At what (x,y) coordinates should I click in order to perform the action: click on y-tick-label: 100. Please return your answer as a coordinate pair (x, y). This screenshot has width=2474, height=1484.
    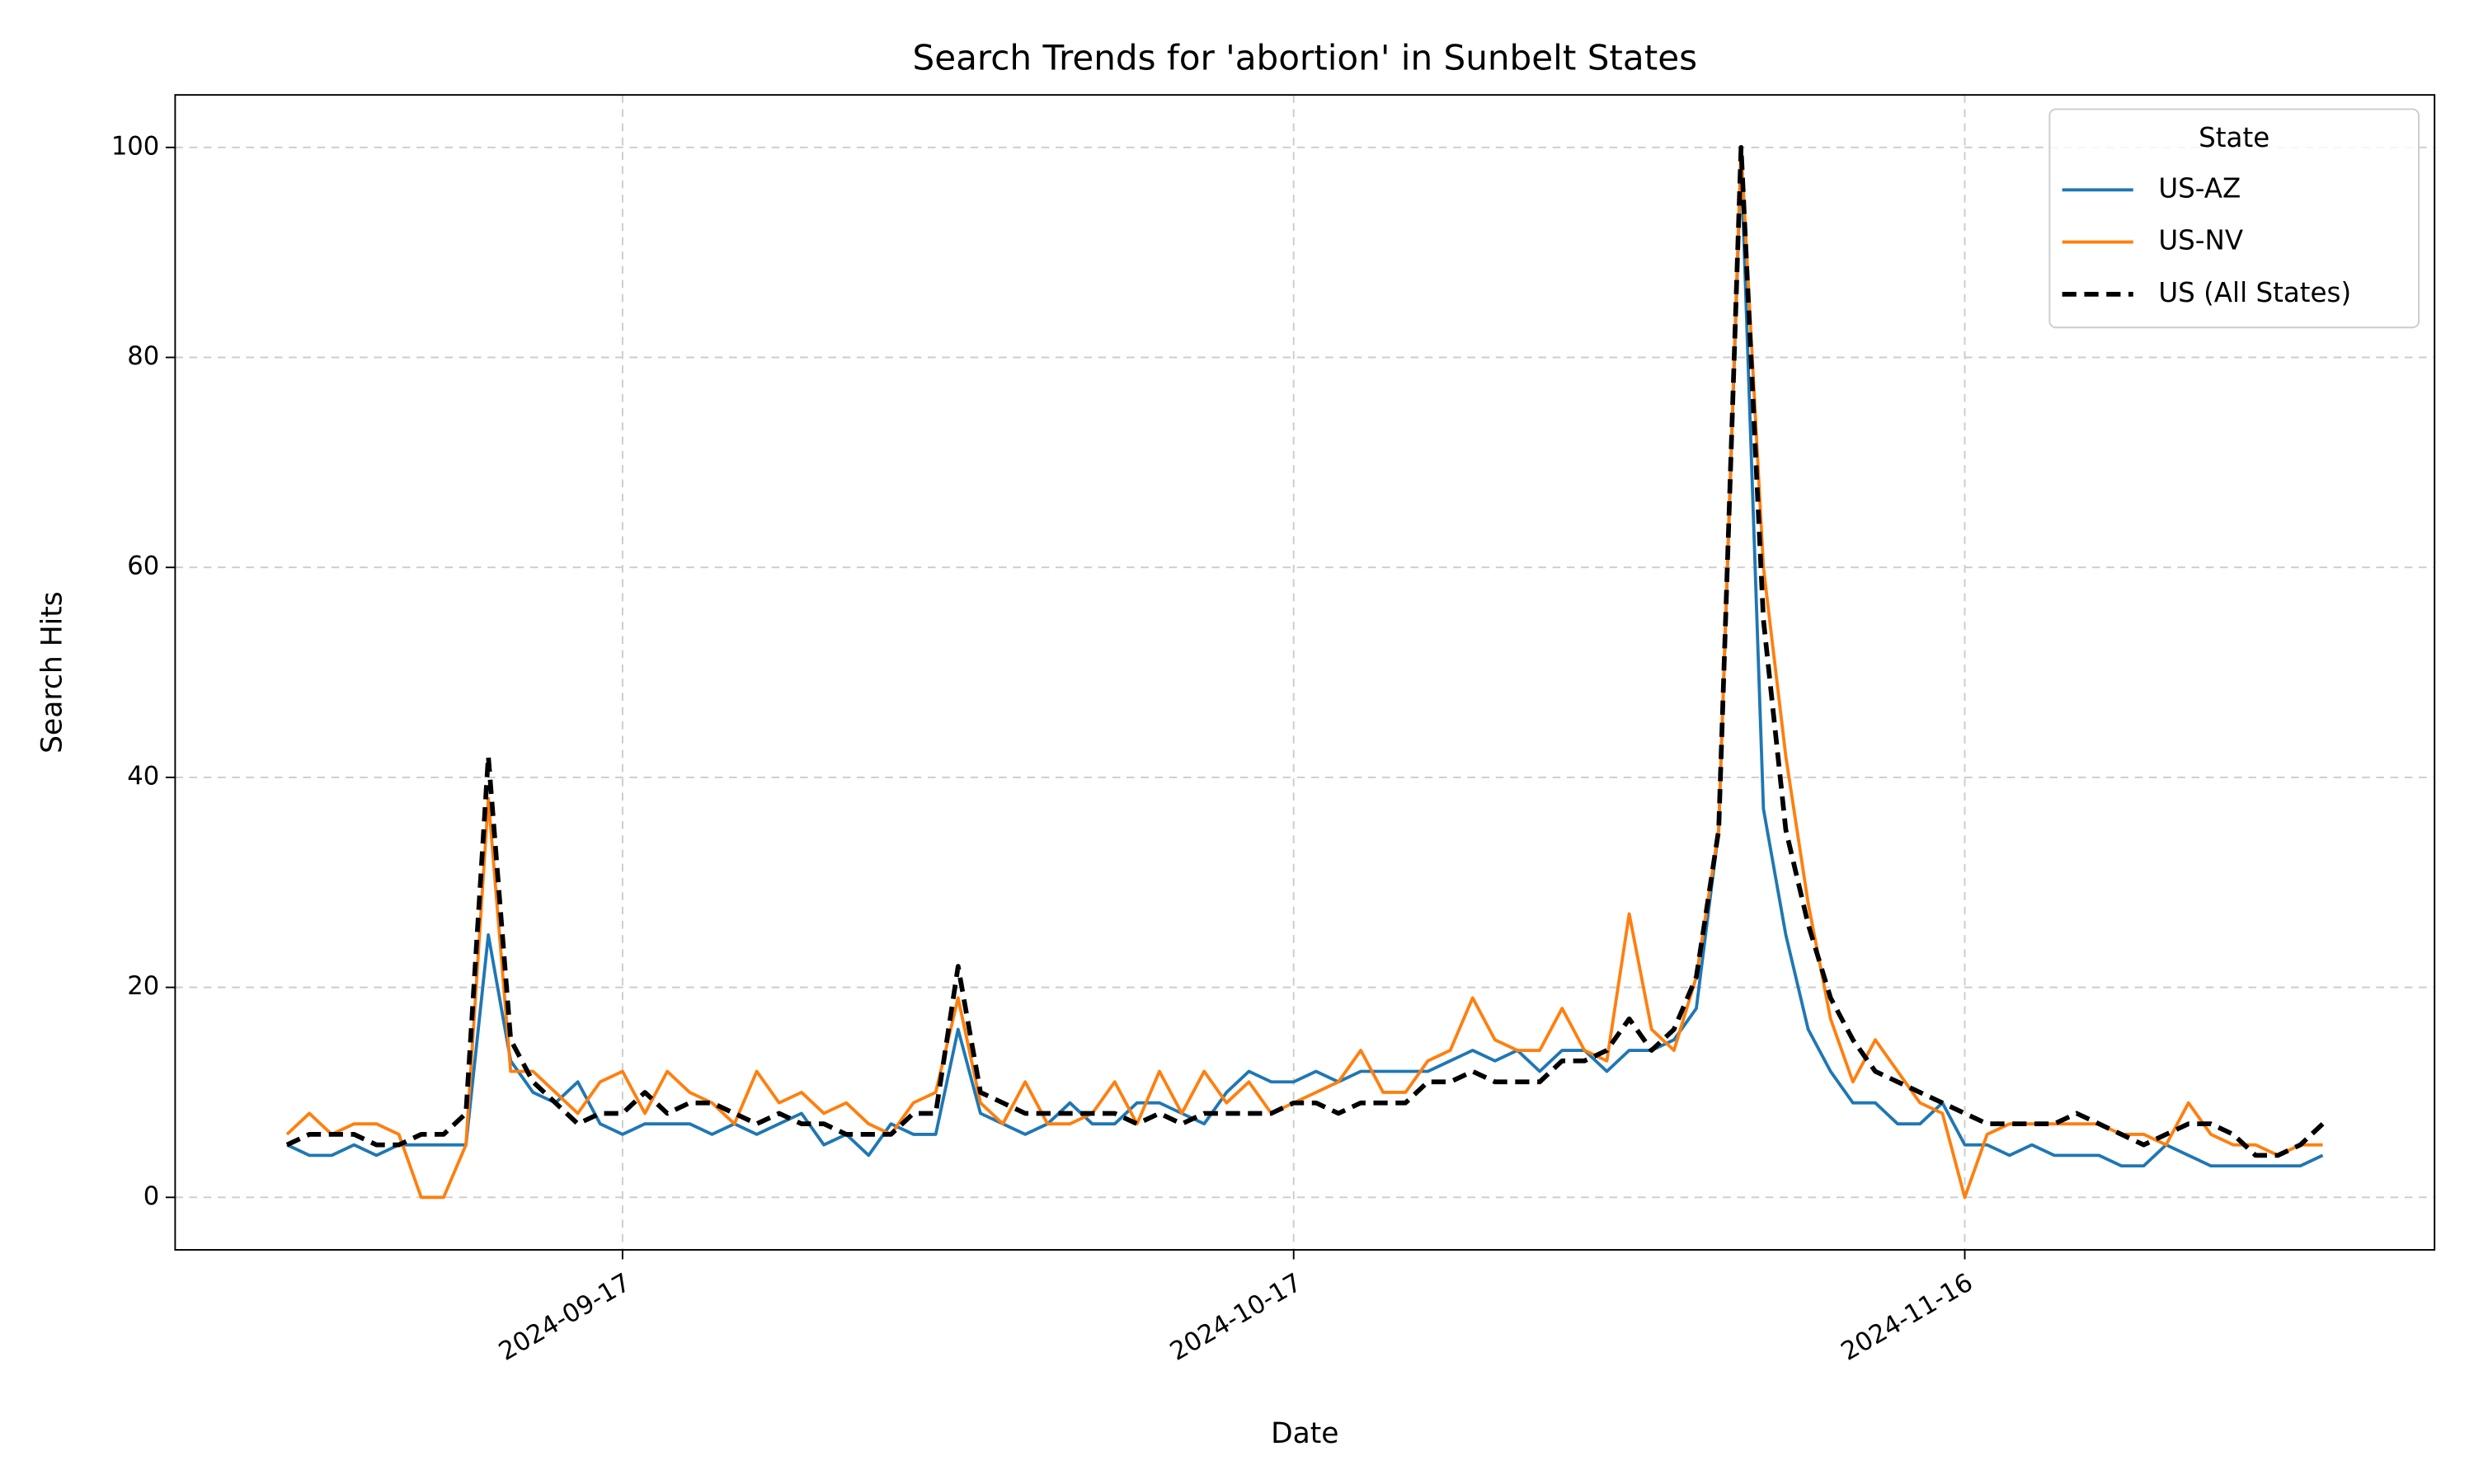
    Looking at the image, I should click on (135, 146).